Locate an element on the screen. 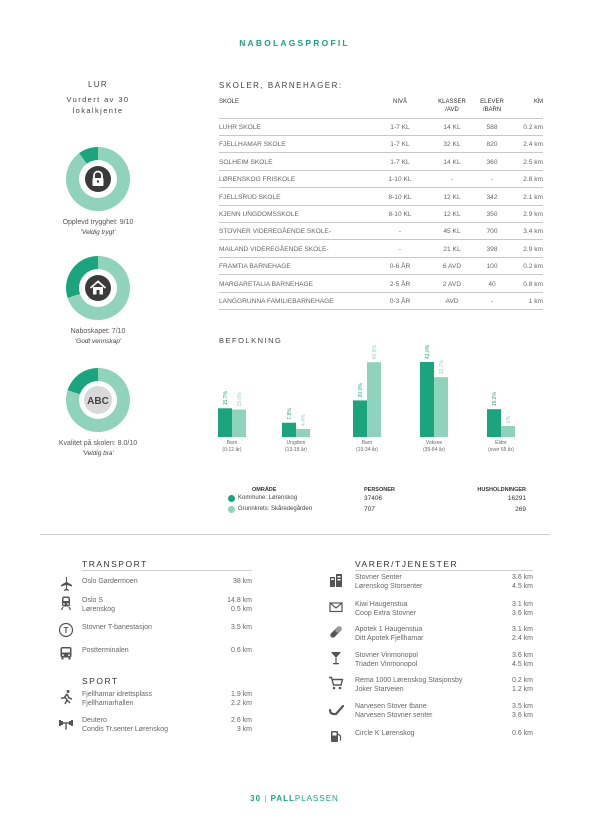  sport-place-name: Deutero is located at coordinates (94, 720).